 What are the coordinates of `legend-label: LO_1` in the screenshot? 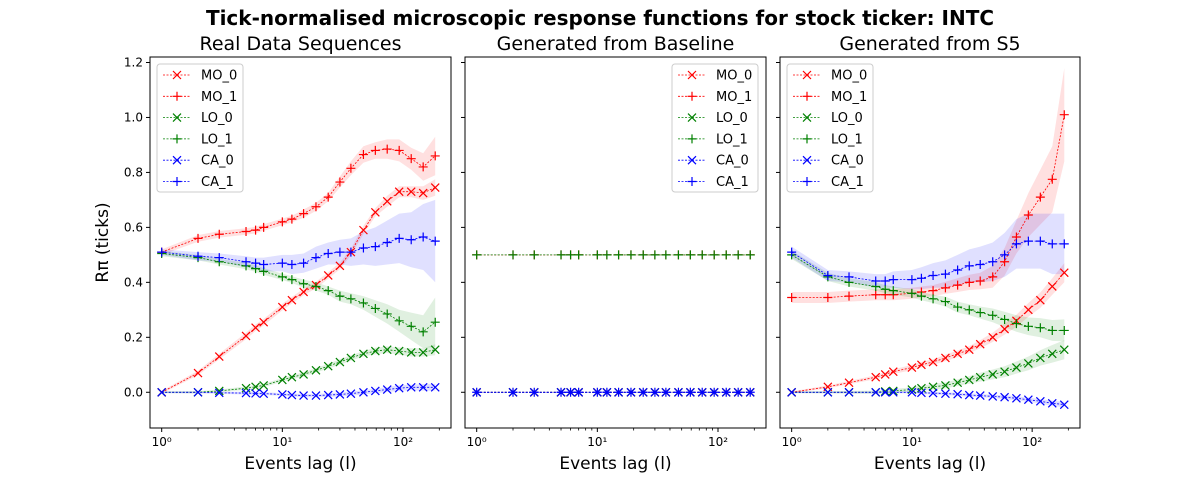 It's located at (847, 139).